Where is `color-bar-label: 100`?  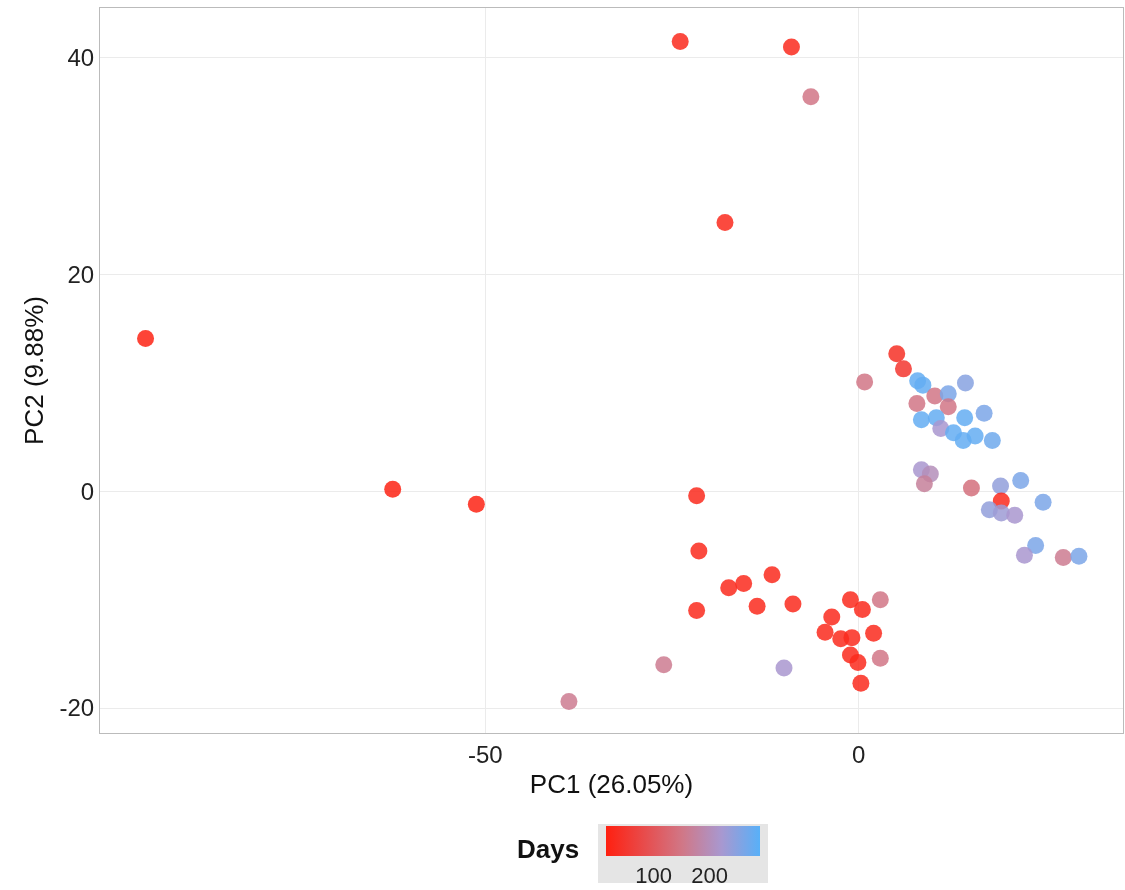
color-bar-label: 100 is located at coordinates (654, 875).